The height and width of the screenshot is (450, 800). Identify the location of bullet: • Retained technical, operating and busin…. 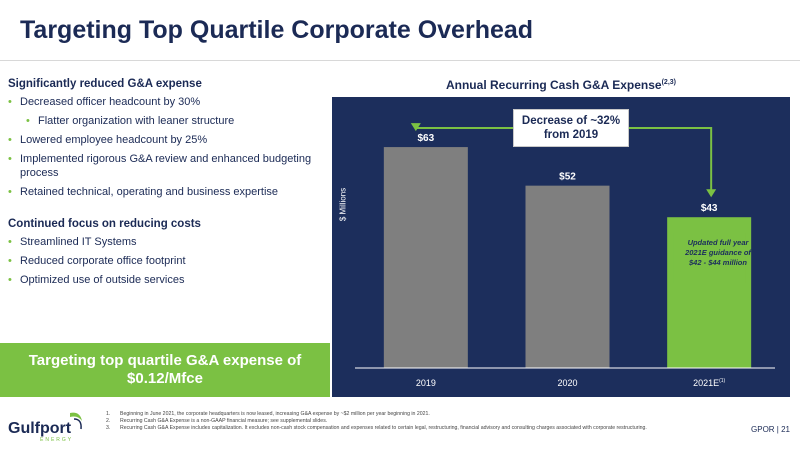
(163, 192).